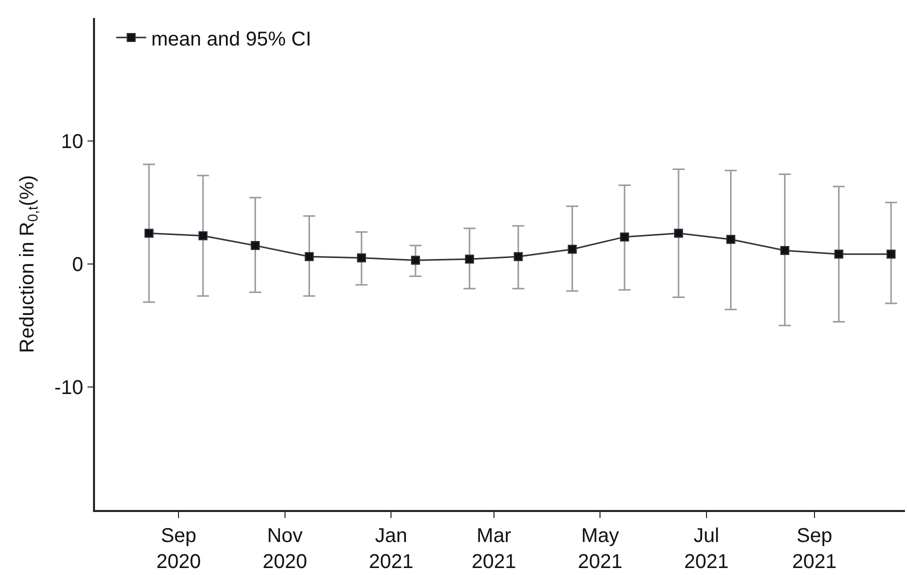 This screenshot has height=575, width=907. I want to click on x-tick-label: Sep 2020, so click(178, 548).